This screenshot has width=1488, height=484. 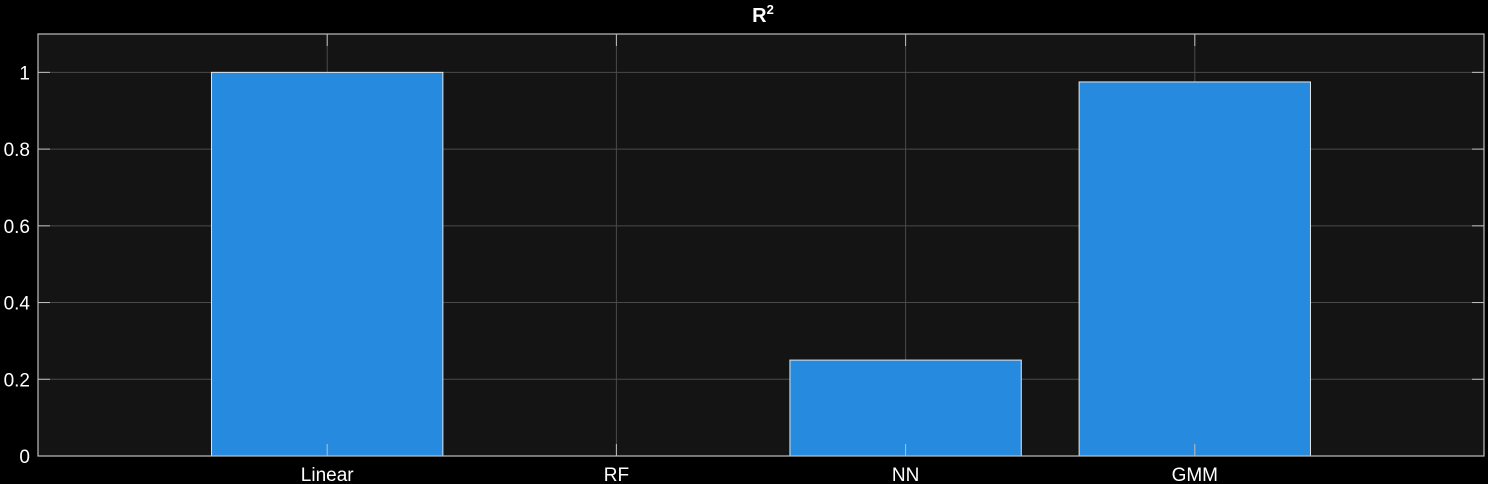 I want to click on chart-title-superscript: 2, so click(x=770, y=9).